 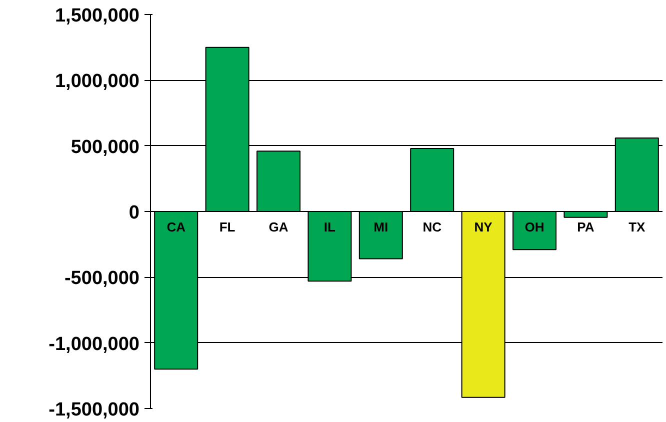 What do you see at coordinates (97, 81) in the screenshot?
I see `y-tick-label: 1,000,000` at bounding box center [97, 81].